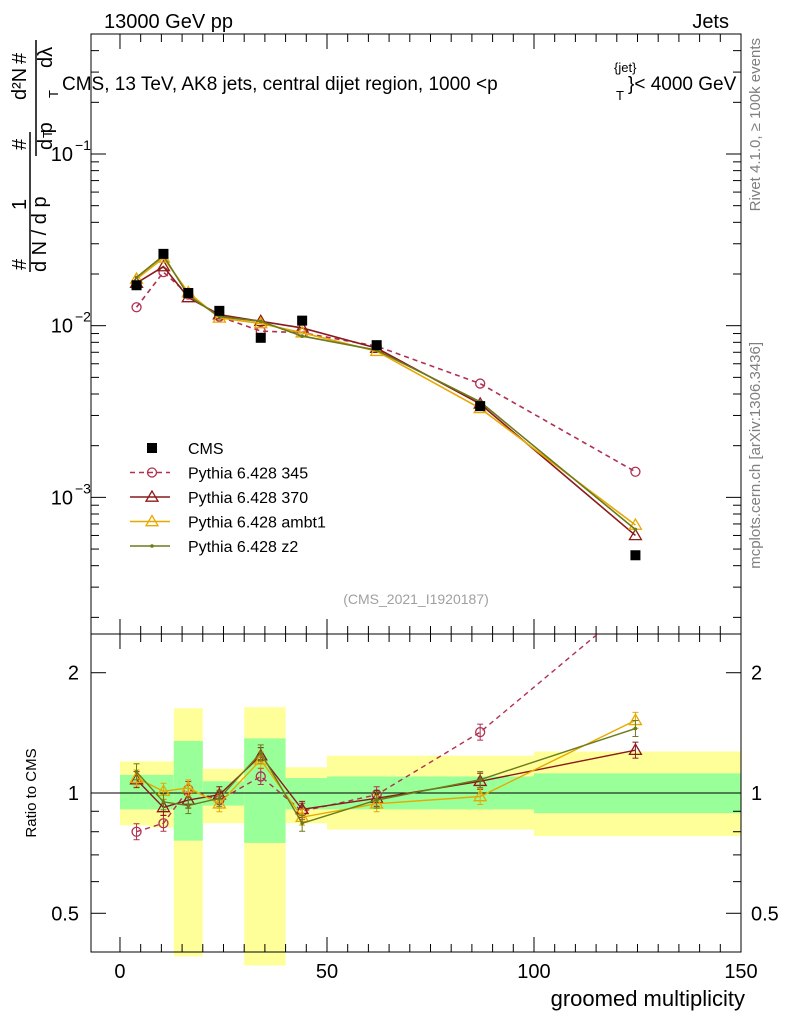  What do you see at coordinates (710, 22) in the screenshot?
I see `process-label: Jets` at bounding box center [710, 22].